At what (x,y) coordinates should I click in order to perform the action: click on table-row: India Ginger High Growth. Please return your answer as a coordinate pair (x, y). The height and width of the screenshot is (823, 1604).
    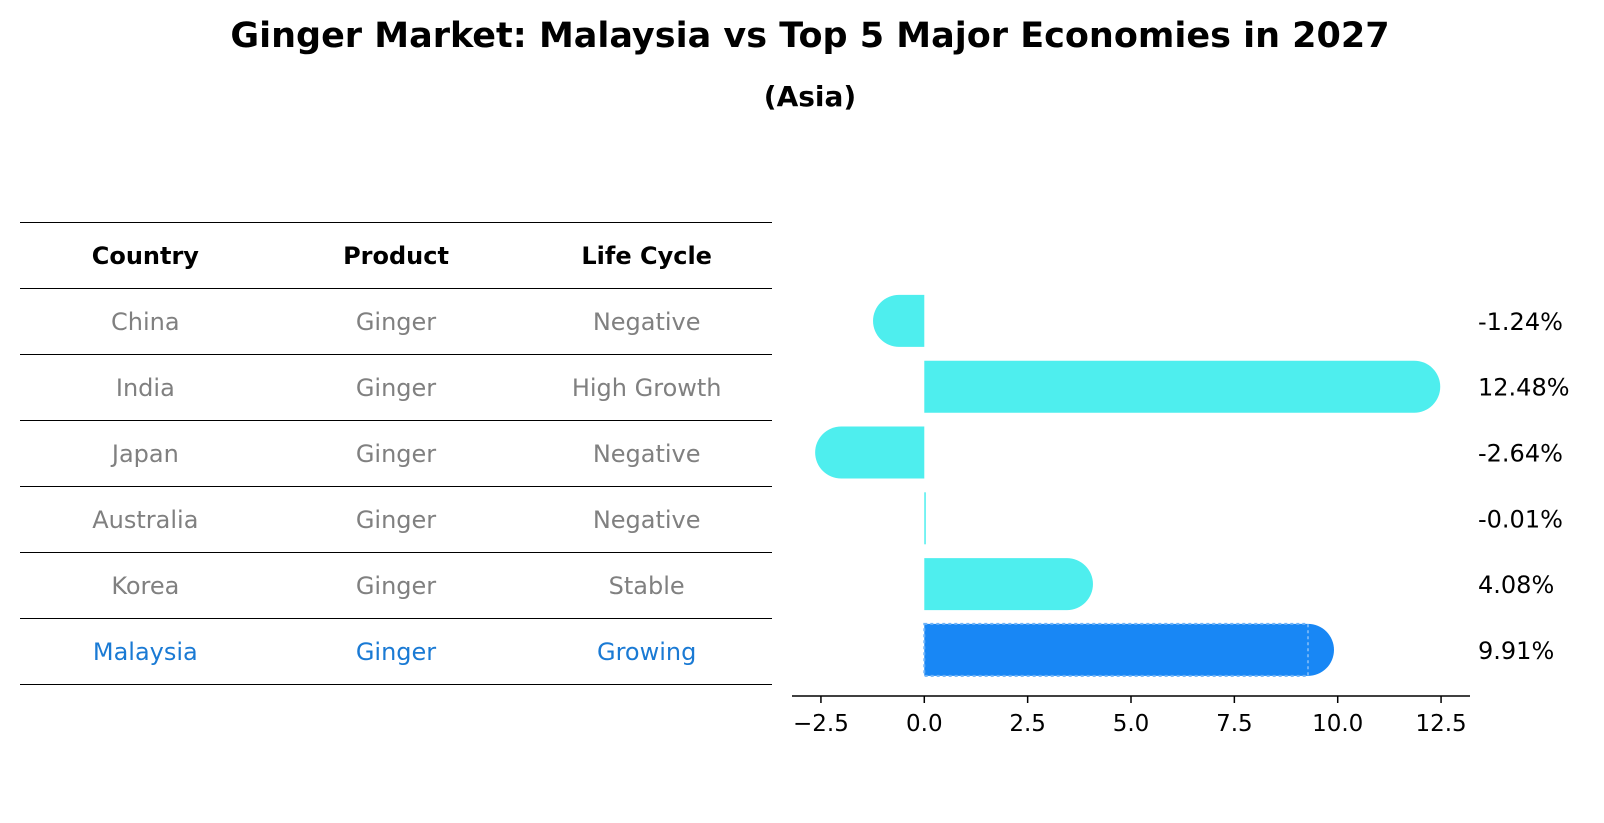
    Looking at the image, I should click on (396, 387).